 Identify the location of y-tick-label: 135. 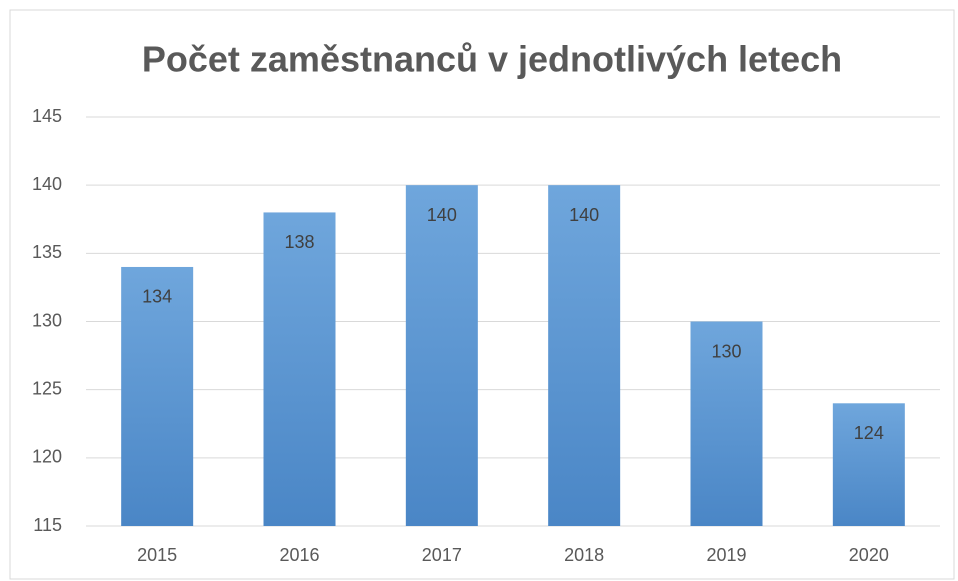
(47, 252).